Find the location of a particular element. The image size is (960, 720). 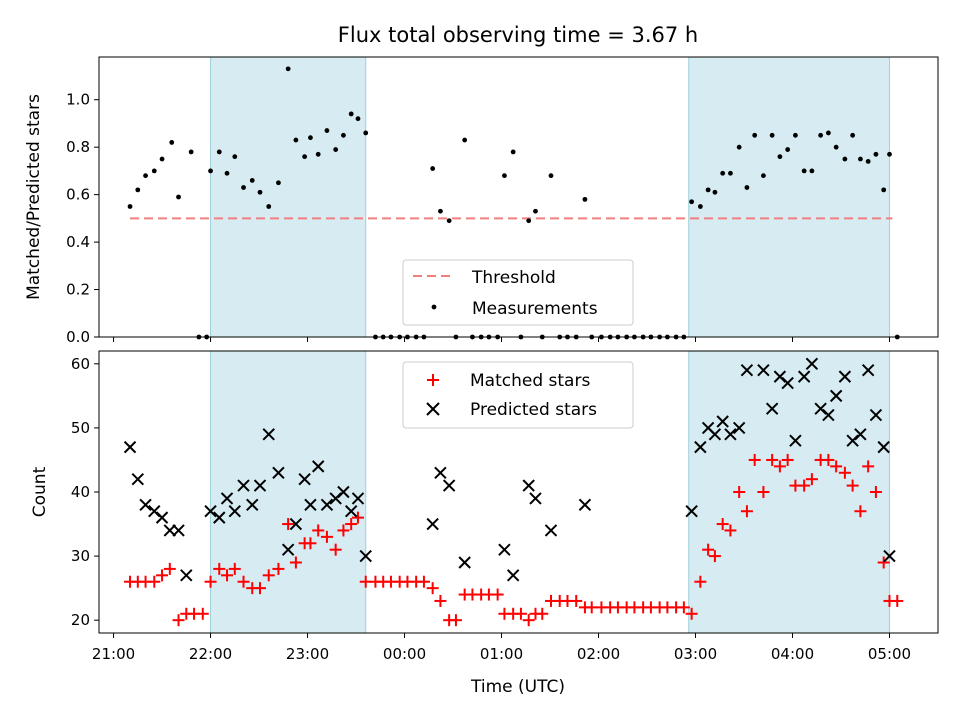

bottom-x-tick-label: 21:00 is located at coordinates (113, 654).